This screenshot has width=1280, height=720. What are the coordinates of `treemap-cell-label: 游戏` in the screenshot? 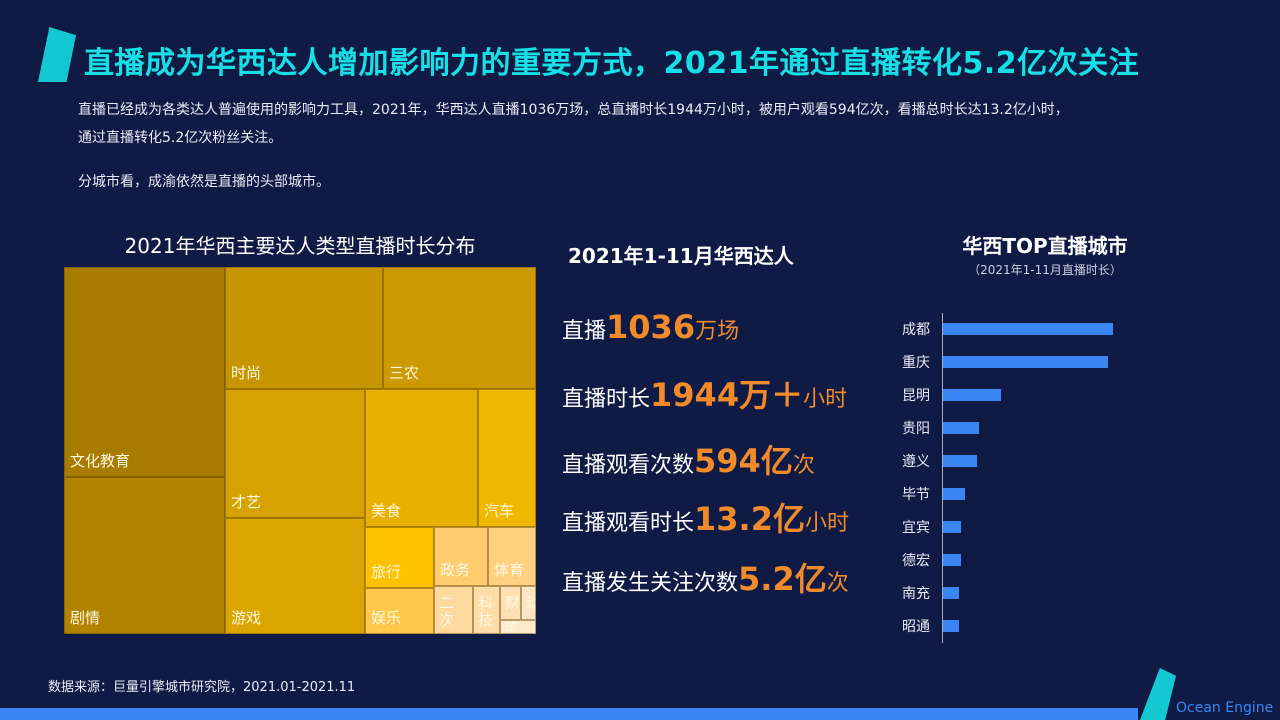 It's located at (246, 618).